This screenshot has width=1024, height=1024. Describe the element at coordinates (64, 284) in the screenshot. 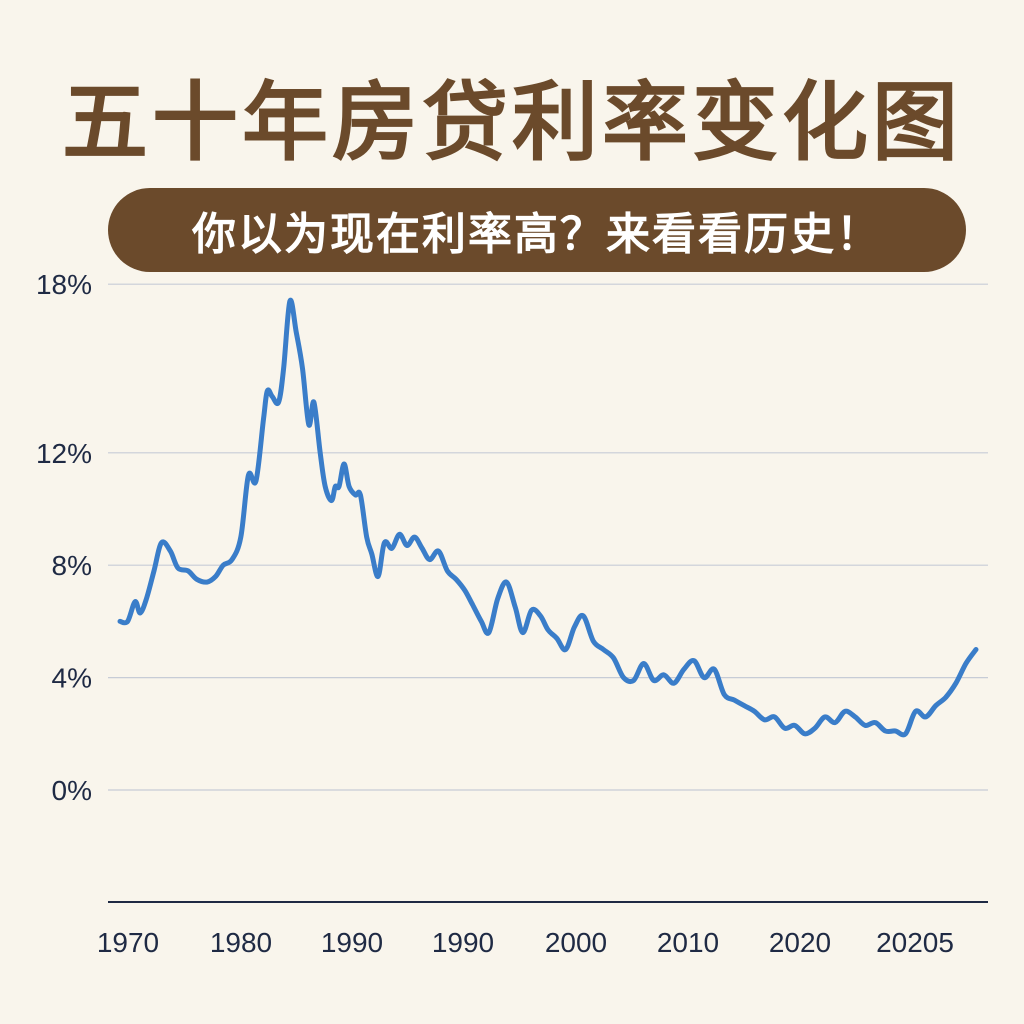

I see `y-tick-label: 18%` at that location.